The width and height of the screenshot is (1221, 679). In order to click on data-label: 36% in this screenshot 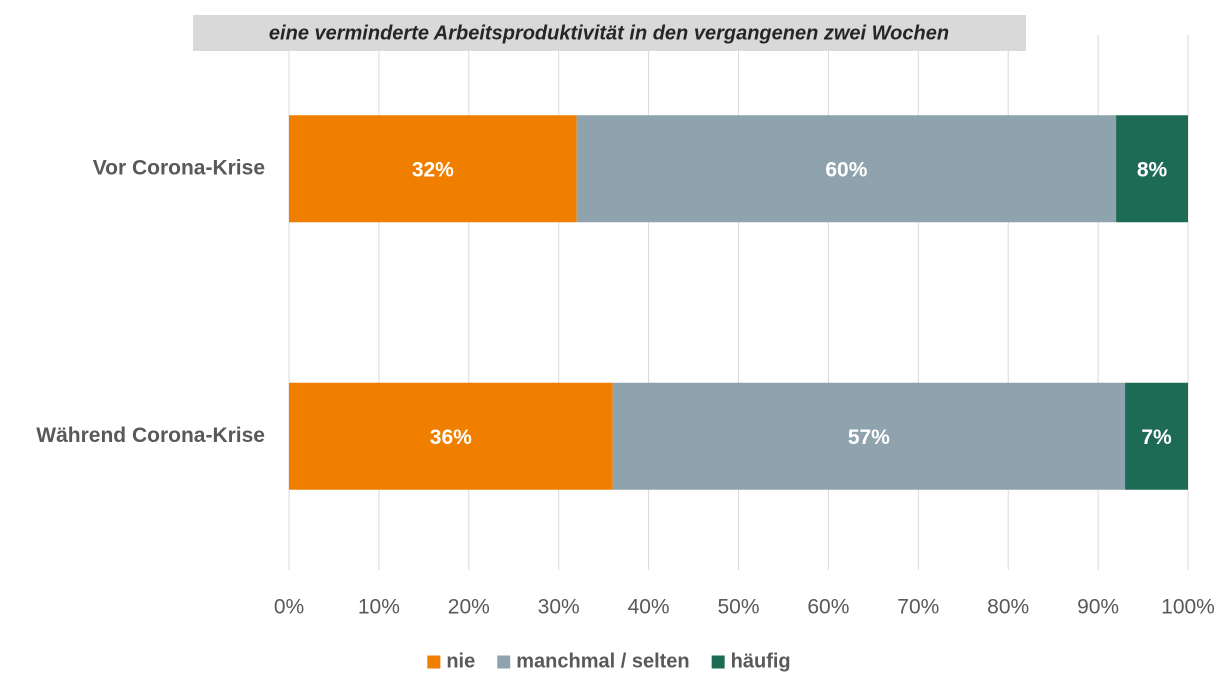, I will do `click(451, 437)`.